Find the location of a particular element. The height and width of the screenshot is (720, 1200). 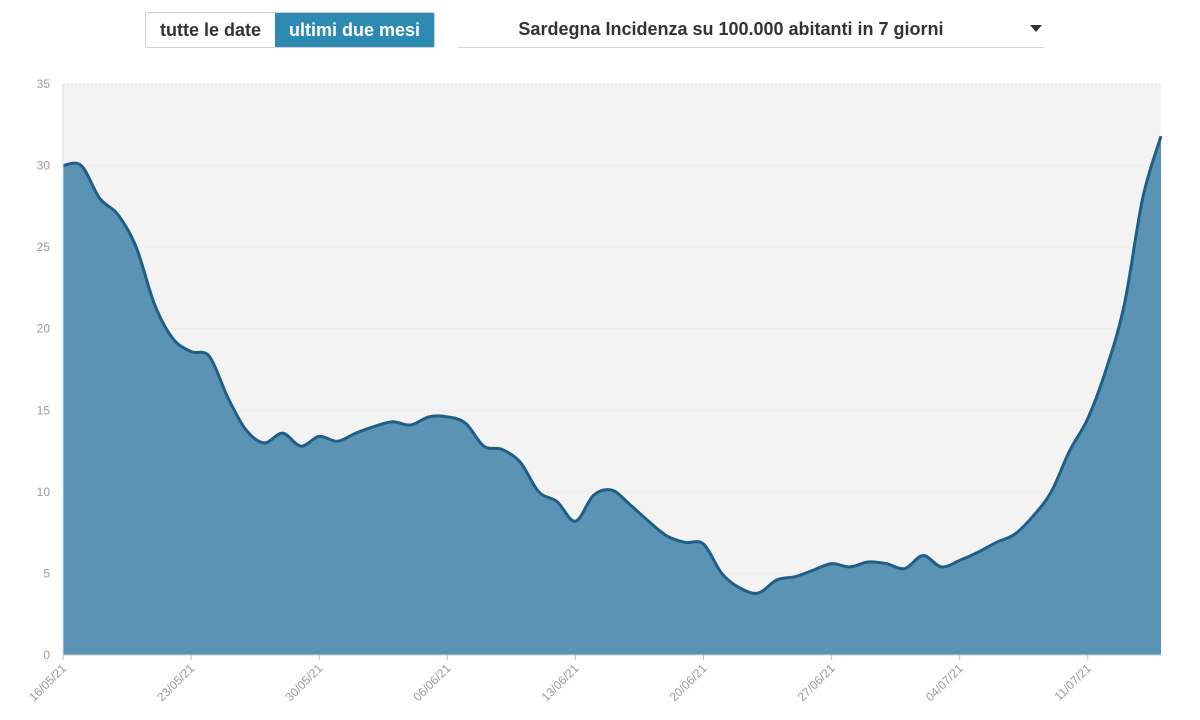

date-range-toggle: tutte le date ultimi due mesi is located at coordinates (290, 30).